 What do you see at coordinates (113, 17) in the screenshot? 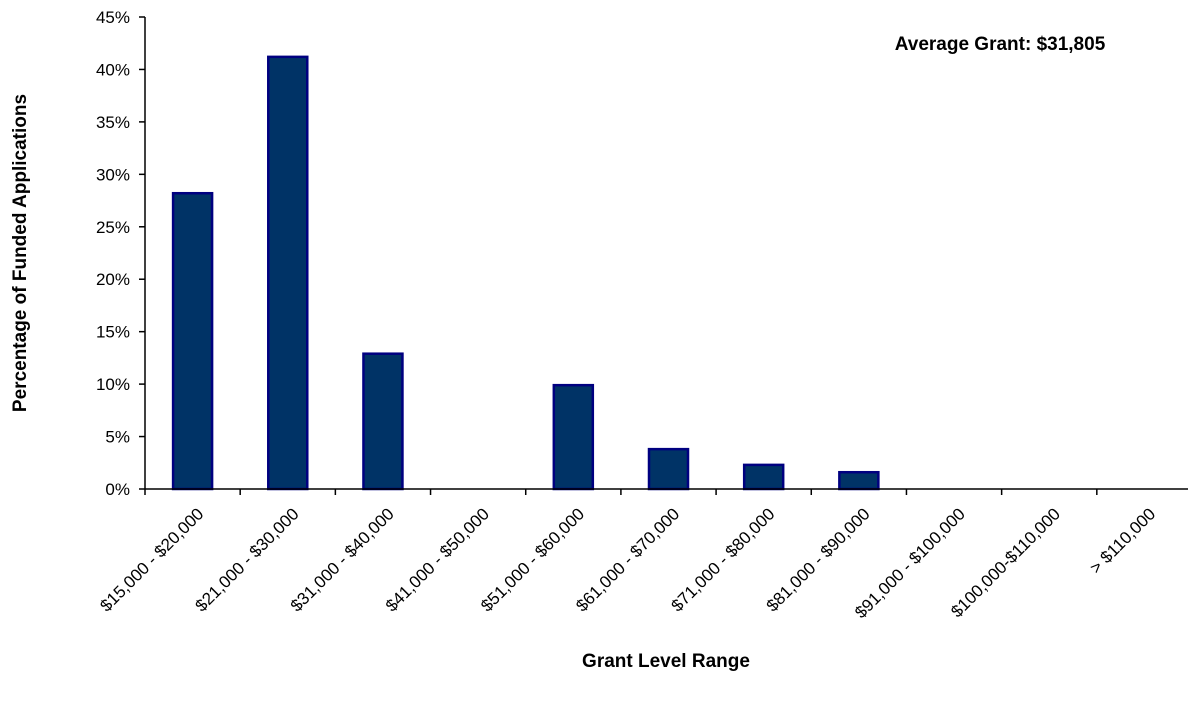
I see `y-tick-label: 45%` at bounding box center [113, 17].